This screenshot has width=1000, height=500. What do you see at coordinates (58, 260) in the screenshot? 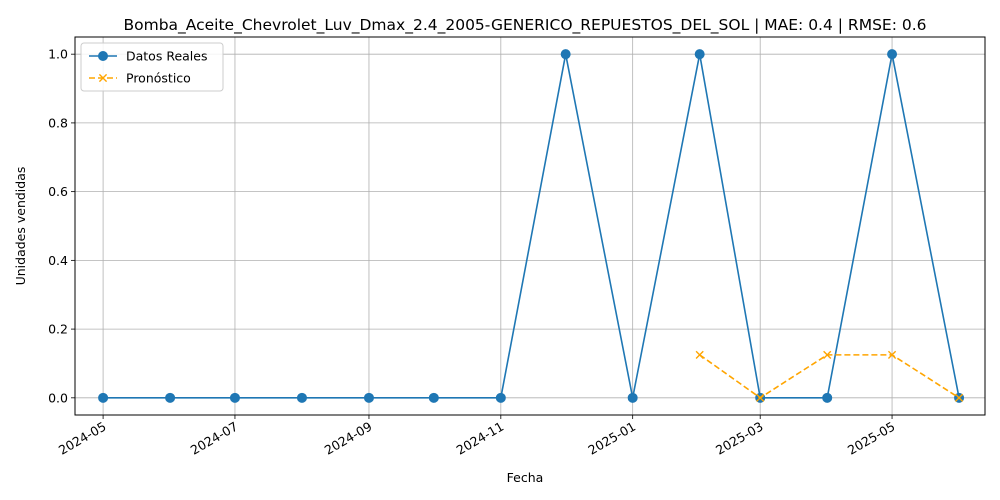
I see `y-tick-label: 0.4` at bounding box center [58, 260].